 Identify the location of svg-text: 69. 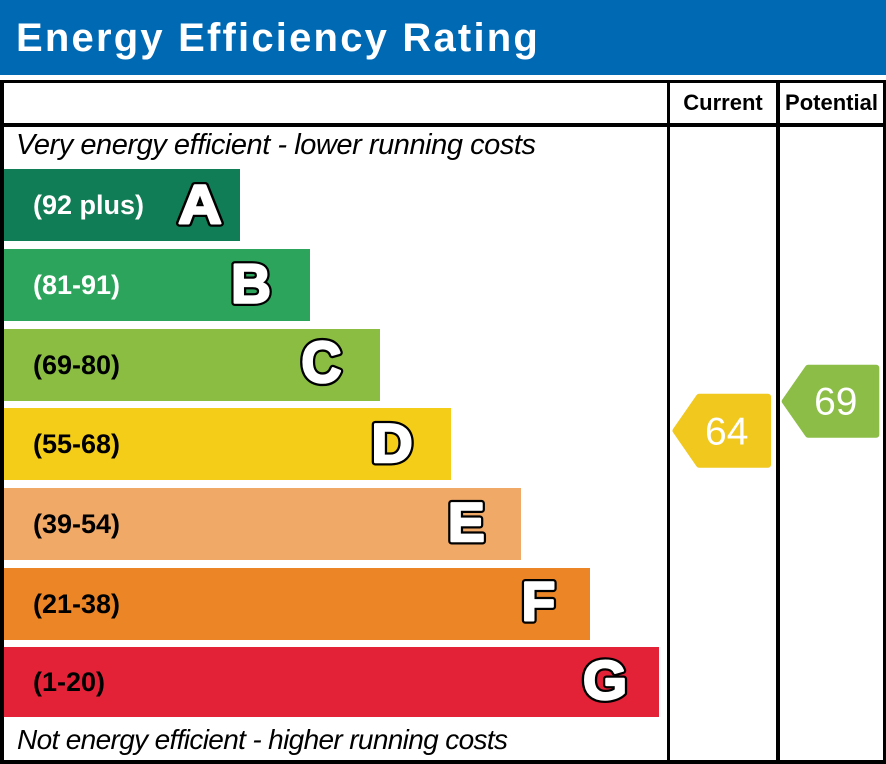
(835, 402).